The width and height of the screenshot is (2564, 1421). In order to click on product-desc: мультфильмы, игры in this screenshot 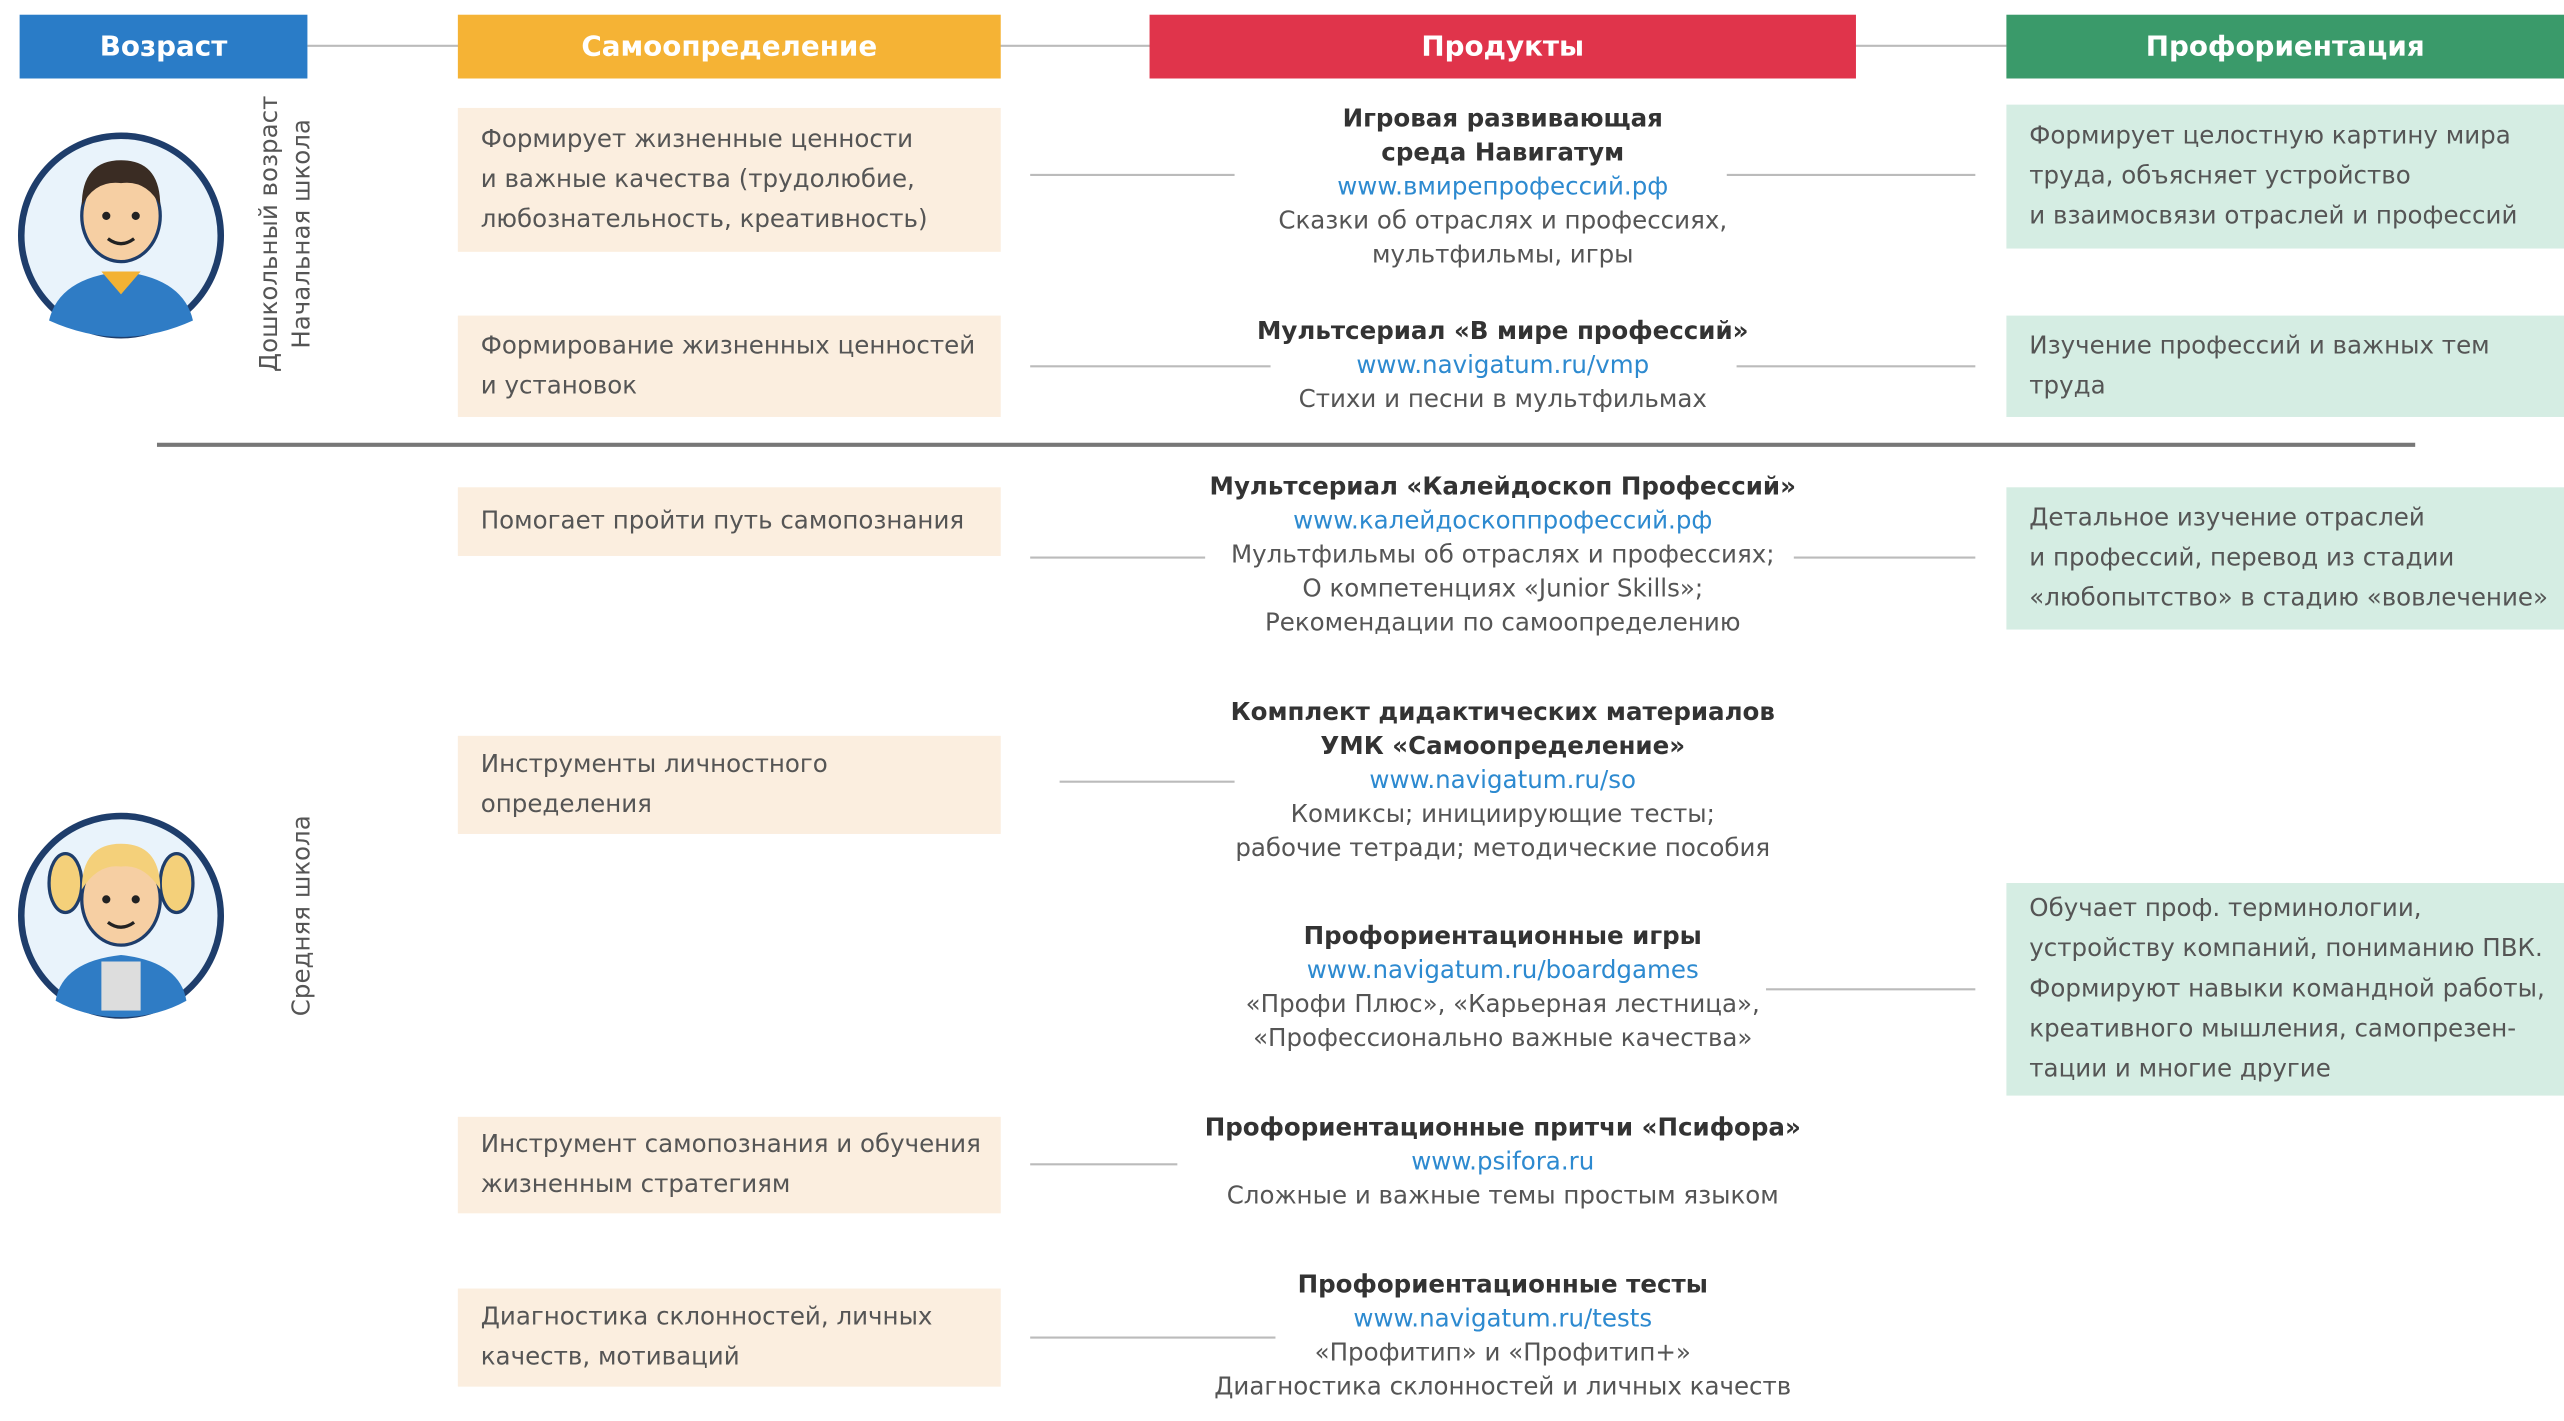, I will do `click(1503, 253)`.